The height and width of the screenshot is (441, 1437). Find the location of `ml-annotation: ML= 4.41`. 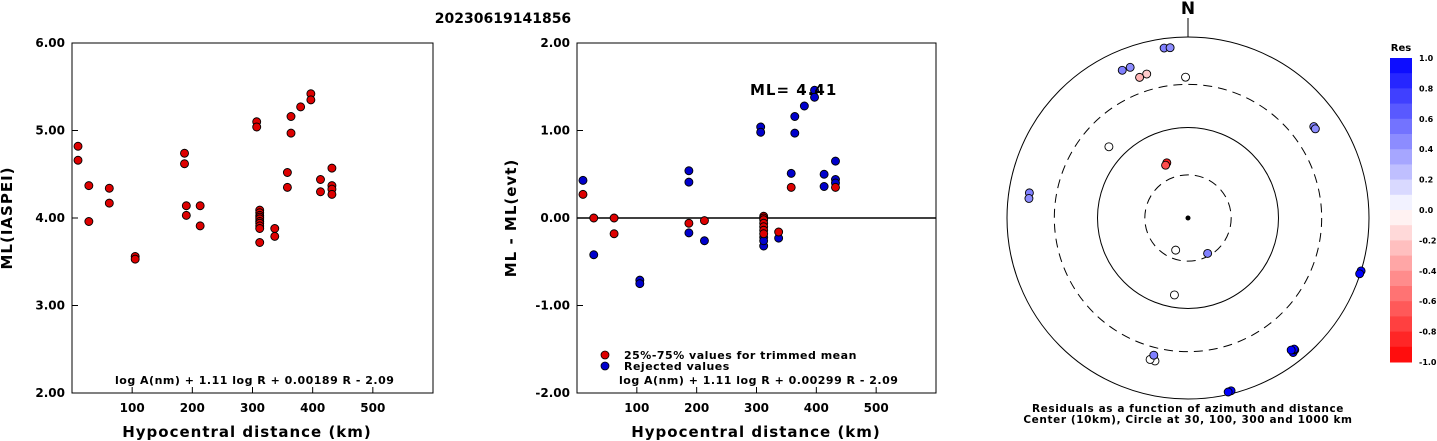

ml-annotation: ML= 4.41 is located at coordinates (793, 90).